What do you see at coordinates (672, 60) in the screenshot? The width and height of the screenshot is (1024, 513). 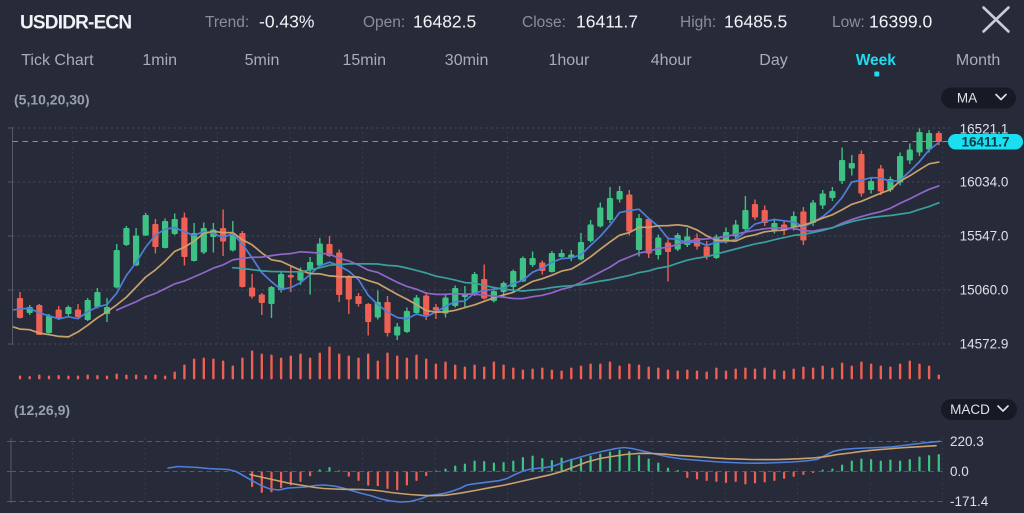 I see `svg-text: 4hour` at bounding box center [672, 60].